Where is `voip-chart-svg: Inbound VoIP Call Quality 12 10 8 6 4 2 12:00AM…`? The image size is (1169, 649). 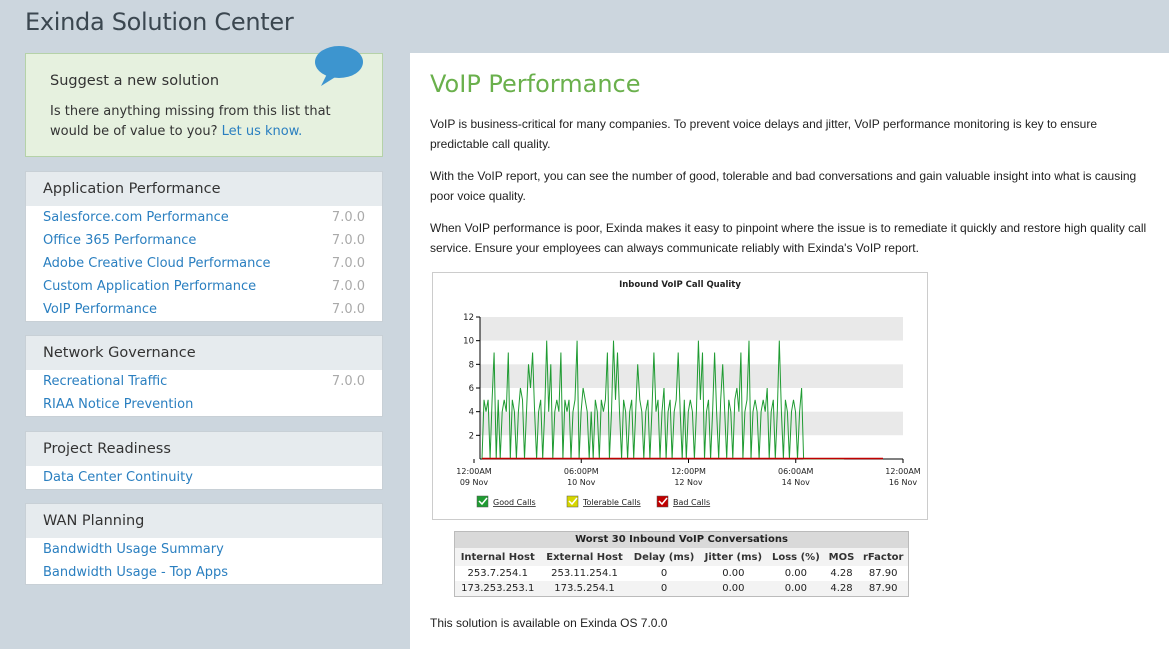 voip-chart-svg: Inbound VoIP Call Quality 12 10 8 6 4 2 12:00AM… is located at coordinates (688, 394).